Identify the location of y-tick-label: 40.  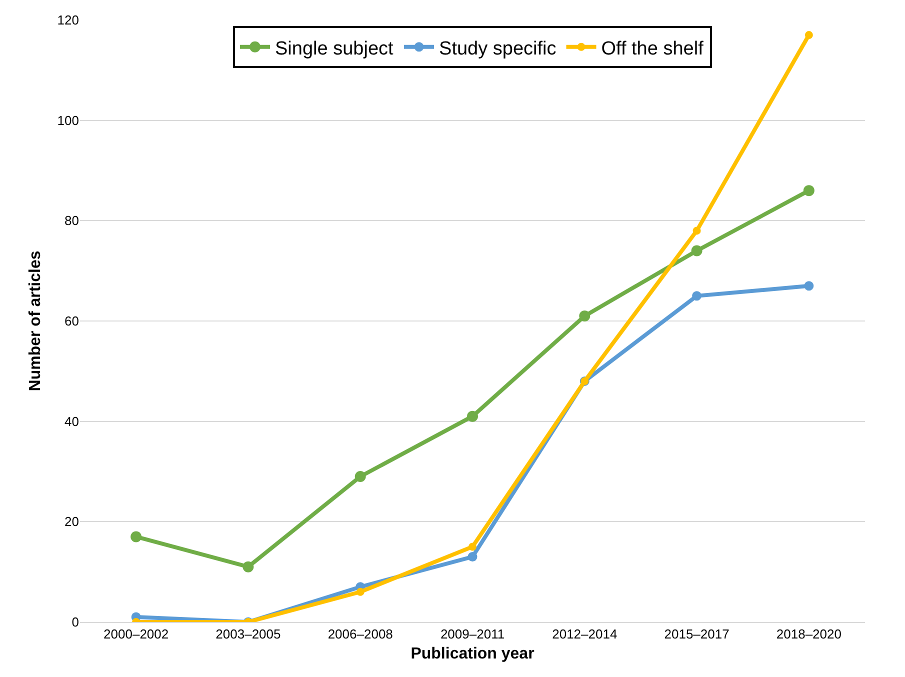
(71, 421).